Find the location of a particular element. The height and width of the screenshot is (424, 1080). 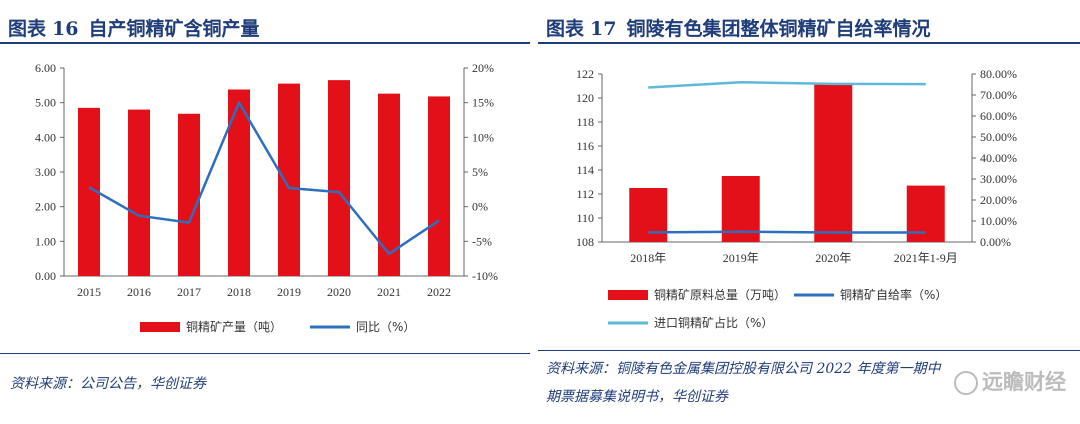

y-right-tick-label: 10% is located at coordinates (483, 137).